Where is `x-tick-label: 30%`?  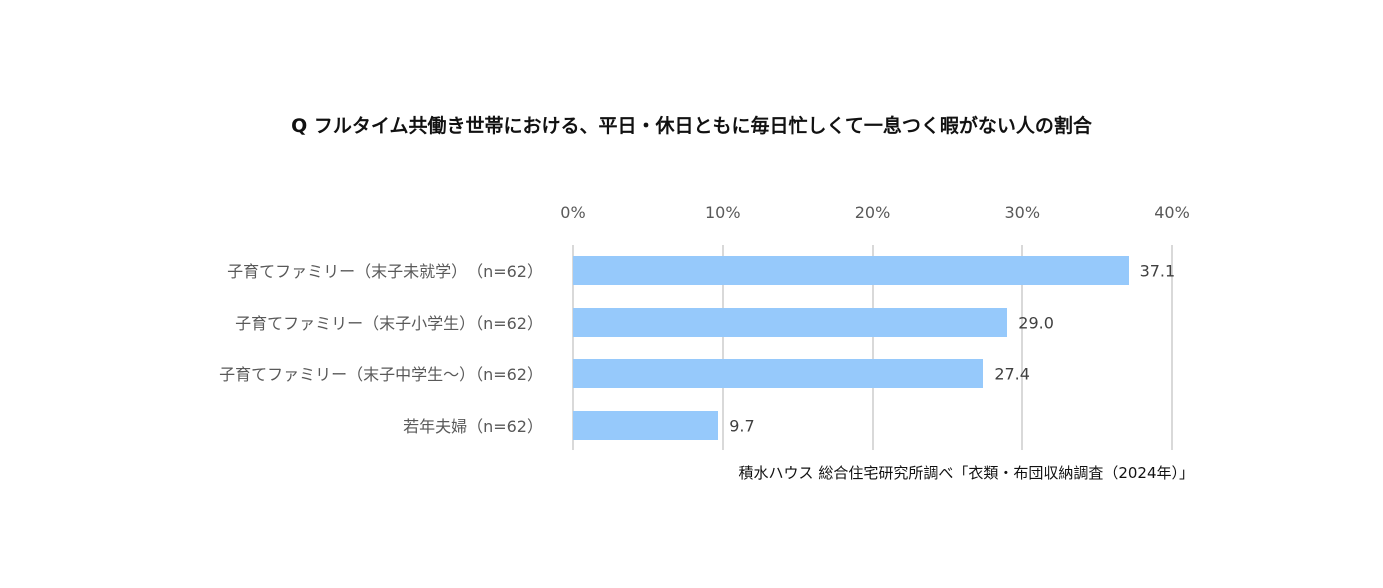
x-tick-label: 30% is located at coordinates (1022, 212).